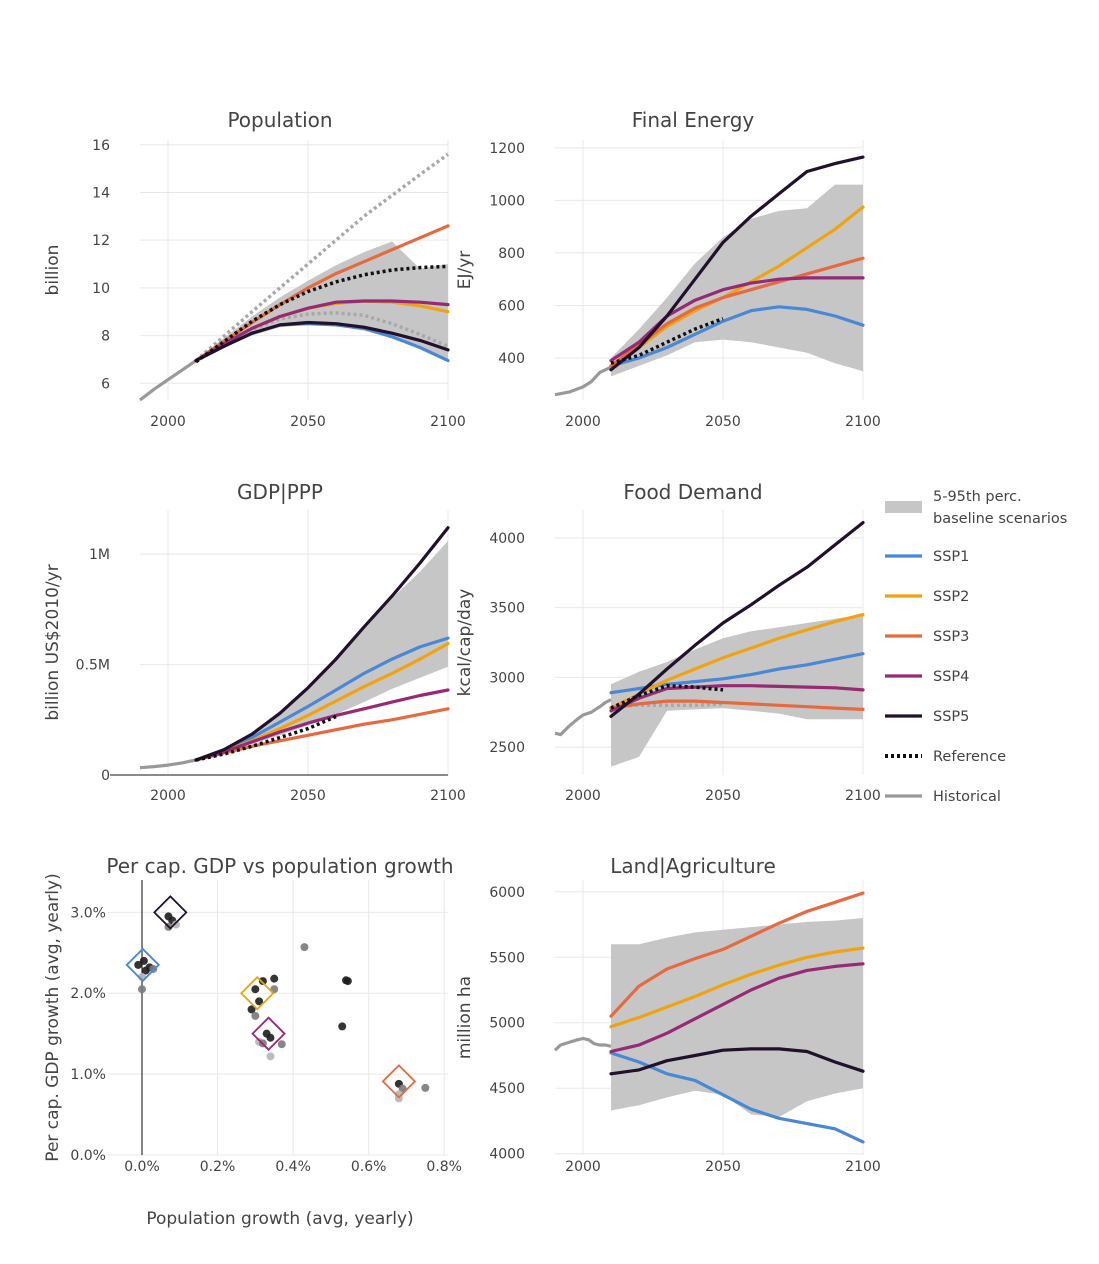 The width and height of the screenshot is (1099, 1264). Describe the element at coordinates (465, 270) in the screenshot. I see `y-axis-label: EJ/yr` at that location.